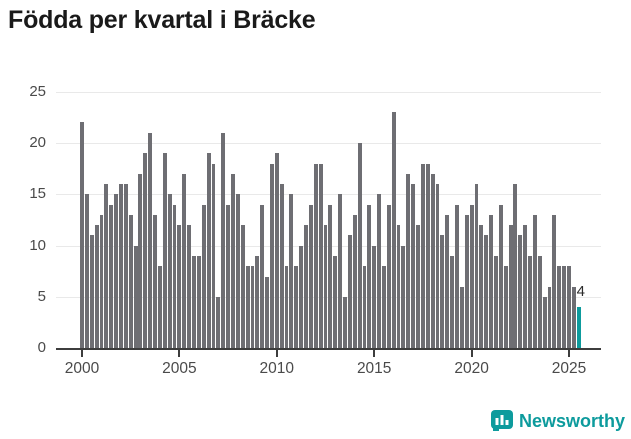 This screenshot has width=631, height=439. What do you see at coordinates (37, 245) in the screenshot?
I see `y-axis-tick-label: 10` at bounding box center [37, 245].